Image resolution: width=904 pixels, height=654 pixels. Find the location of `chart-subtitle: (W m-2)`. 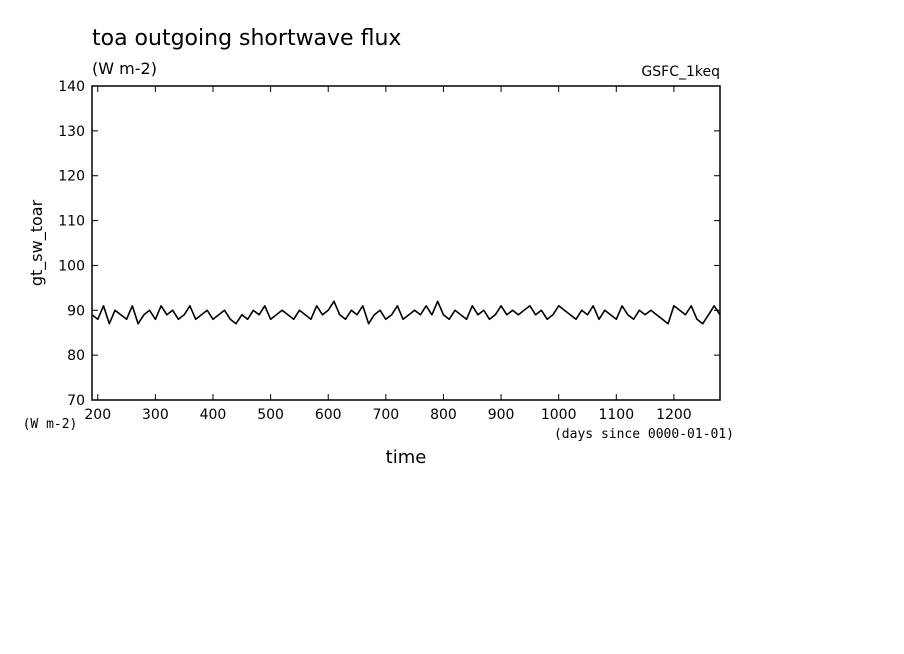

chart-subtitle: (W m-2) is located at coordinates (124, 68).